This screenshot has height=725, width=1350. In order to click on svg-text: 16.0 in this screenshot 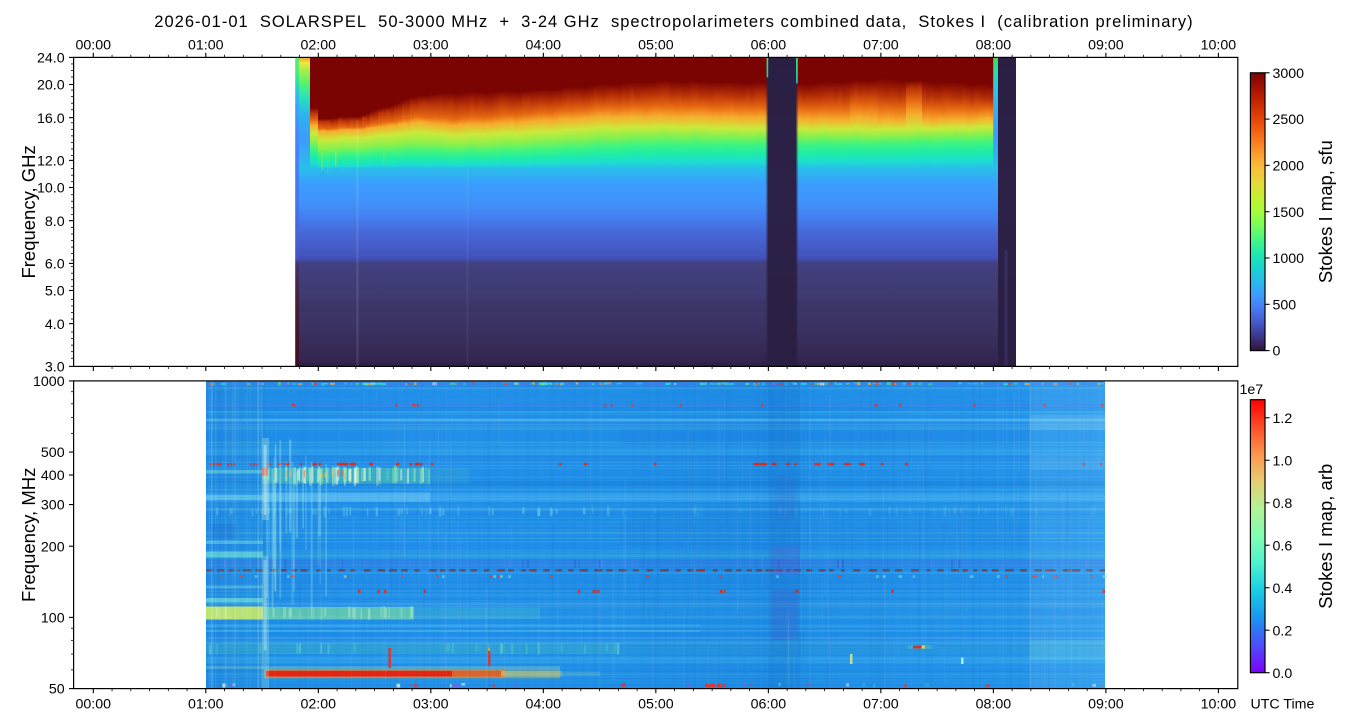, I will do `click(51, 119)`.